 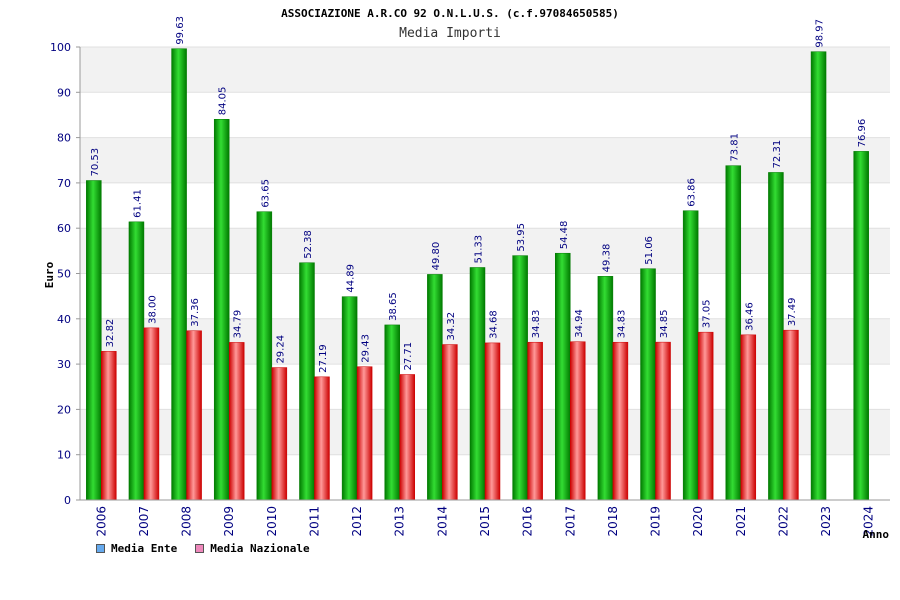 What do you see at coordinates (144, 548) in the screenshot?
I see `legend-label-ente: Media Ente` at bounding box center [144, 548].